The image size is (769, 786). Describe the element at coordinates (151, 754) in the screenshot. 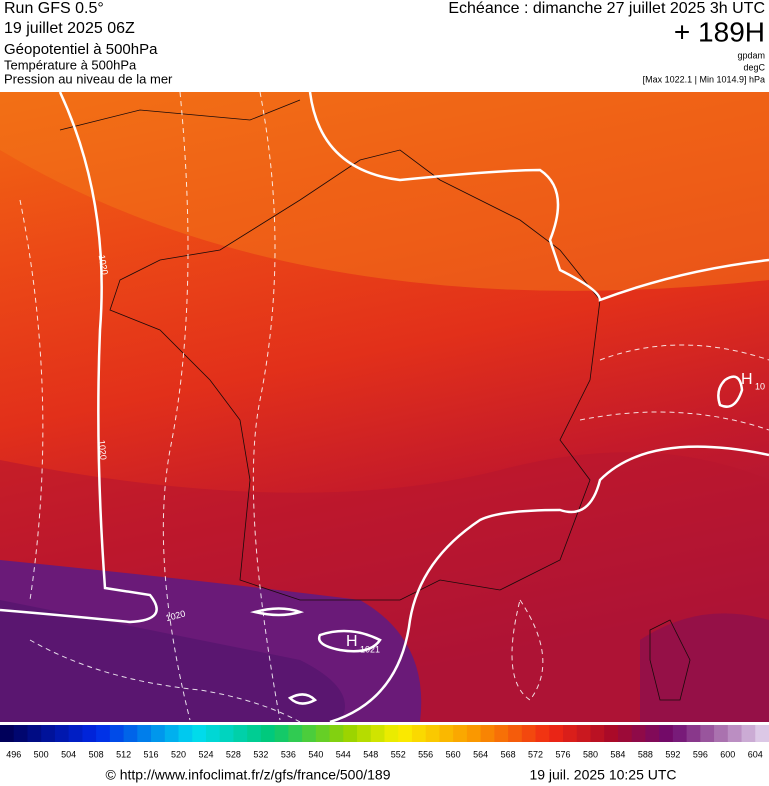

I see `colorbar-label: 516` at that location.